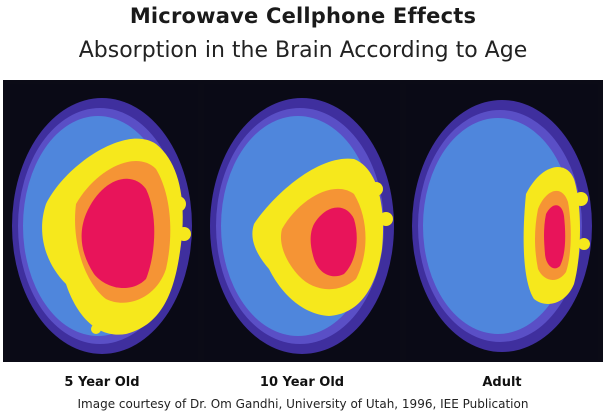 The height and width of the screenshot is (420, 606). I want to click on caption-adult: Adult, so click(502, 382).